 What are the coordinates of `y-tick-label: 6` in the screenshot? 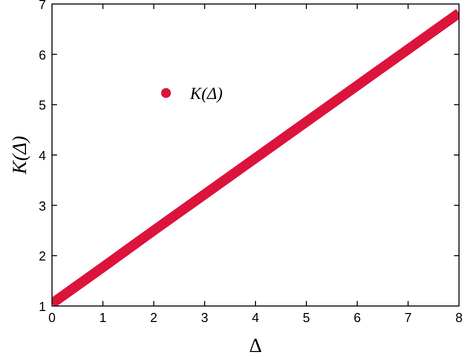 It's located at (42, 54).